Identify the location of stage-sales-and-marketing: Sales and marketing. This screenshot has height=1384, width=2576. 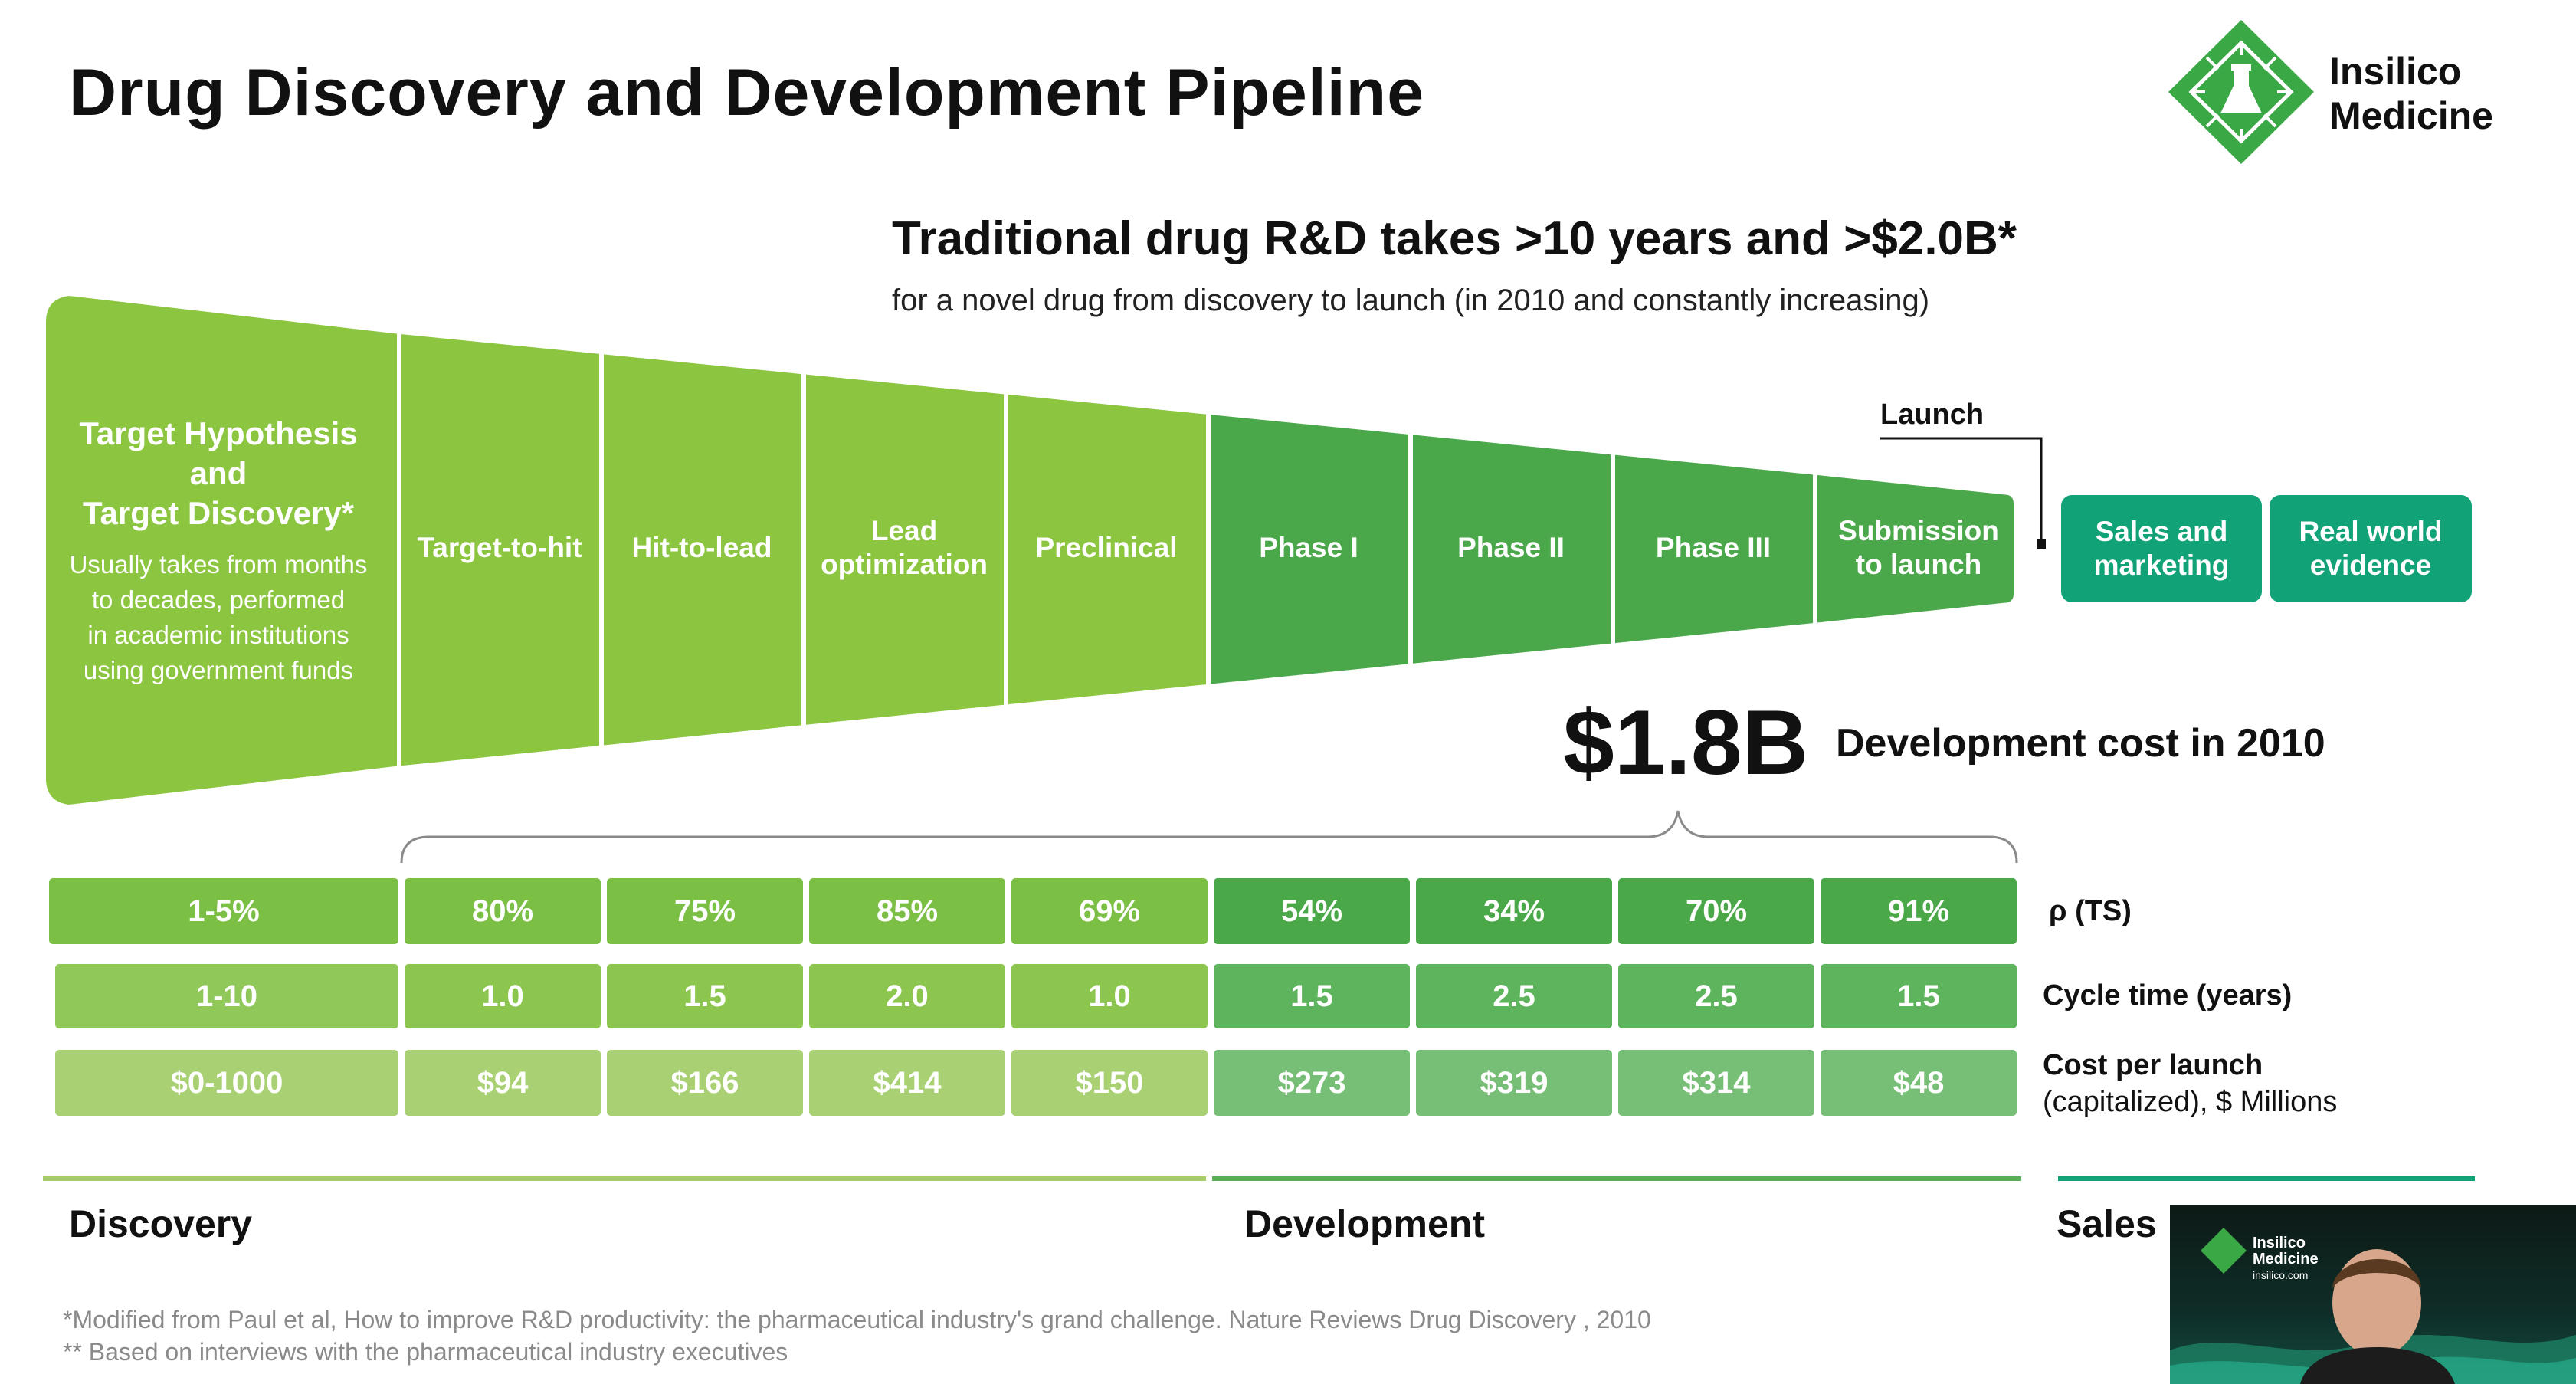
(2162, 548).